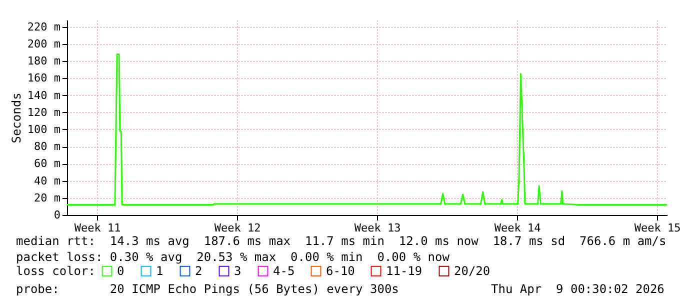 Image resolution: width=697 pixels, height=297 pixels. What do you see at coordinates (44, 129) in the screenshot?
I see `y-tick-label: 100 m` at bounding box center [44, 129].